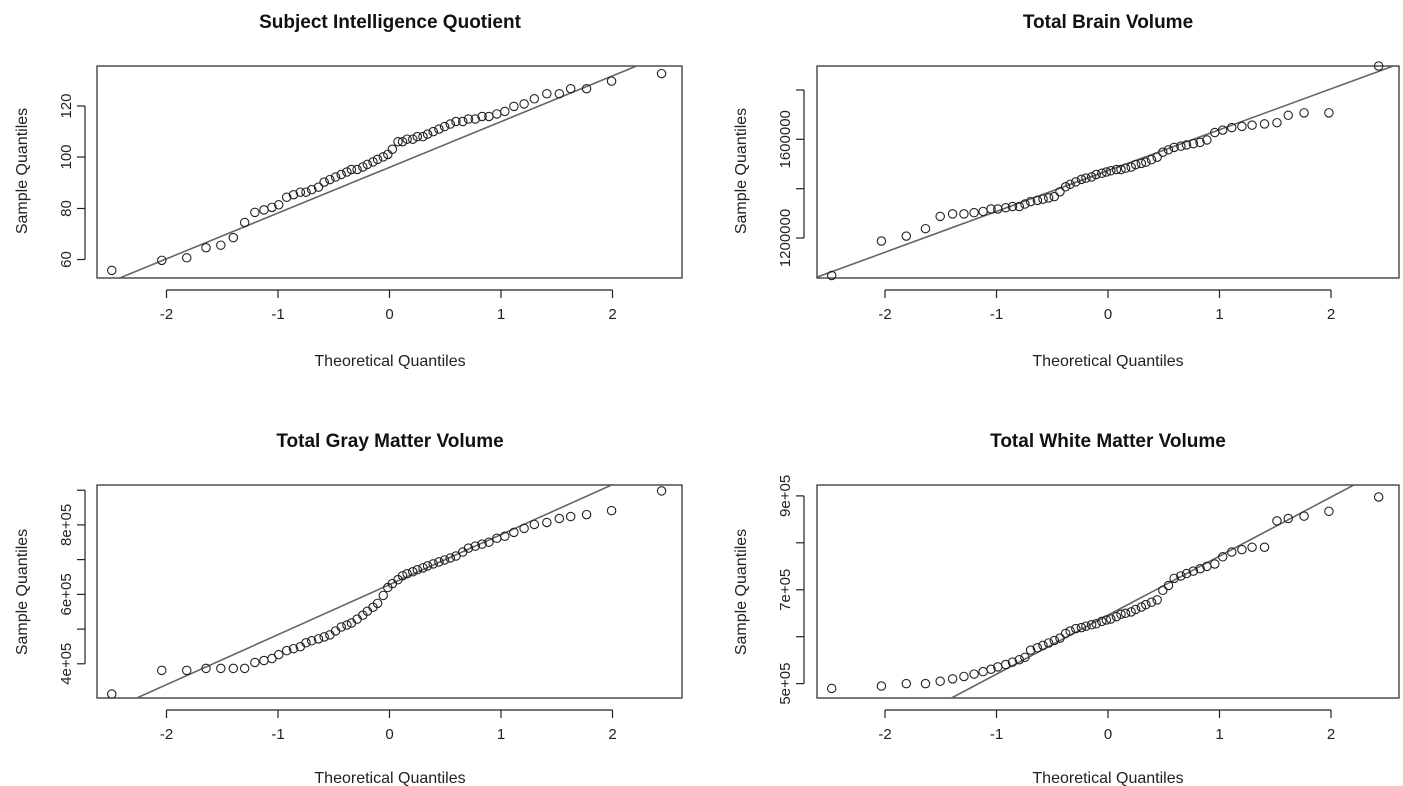 This screenshot has width=1403, height=786. What do you see at coordinates (785, 139) in the screenshot?
I see `y-tick-label: 1600000` at bounding box center [785, 139].